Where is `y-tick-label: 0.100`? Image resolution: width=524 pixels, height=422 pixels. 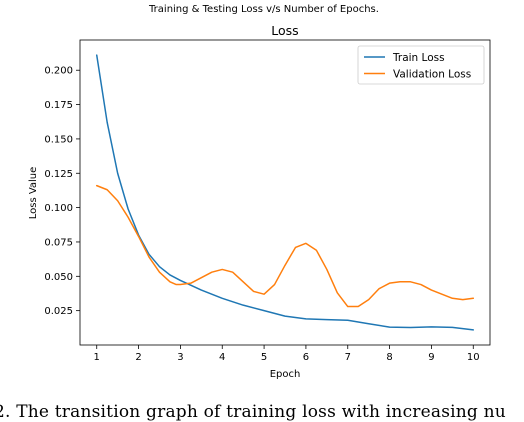
y-tick-label: 0.100 is located at coordinates (58, 208).